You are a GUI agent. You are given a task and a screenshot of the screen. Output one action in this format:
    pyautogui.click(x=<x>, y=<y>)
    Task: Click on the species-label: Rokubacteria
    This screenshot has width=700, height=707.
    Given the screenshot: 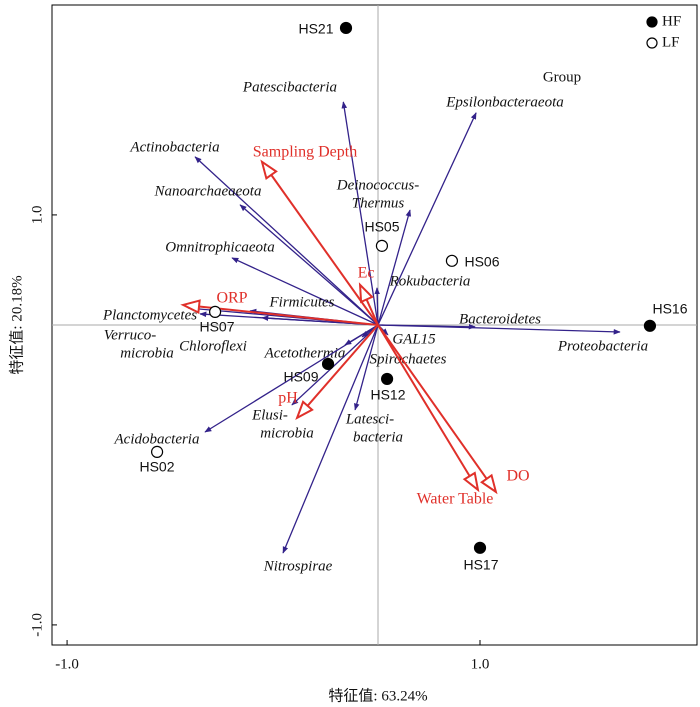 What is the action you would take?
    pyautogui.click(x=430, y=281)
    